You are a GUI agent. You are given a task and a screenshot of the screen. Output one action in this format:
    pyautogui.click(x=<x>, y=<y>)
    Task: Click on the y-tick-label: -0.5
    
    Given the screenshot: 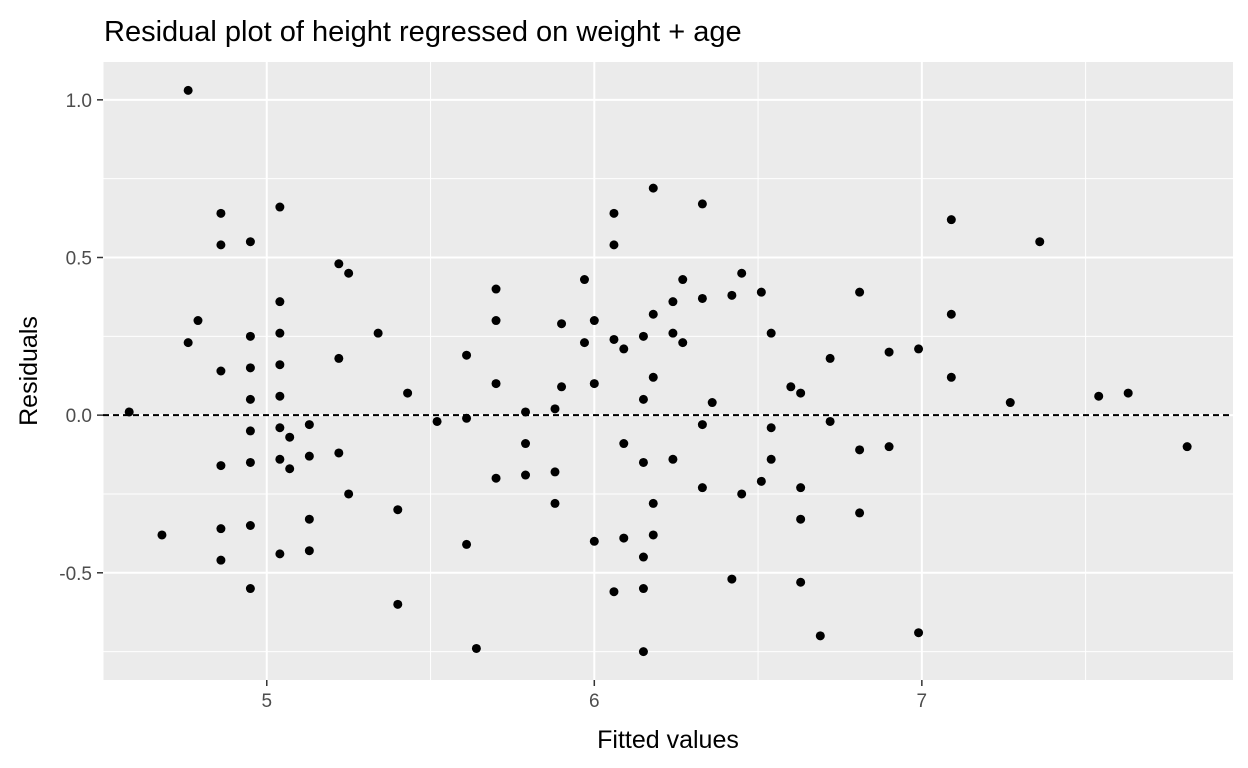 What is the action you would take?
    pyautogui.click(x=75, y=574)
    